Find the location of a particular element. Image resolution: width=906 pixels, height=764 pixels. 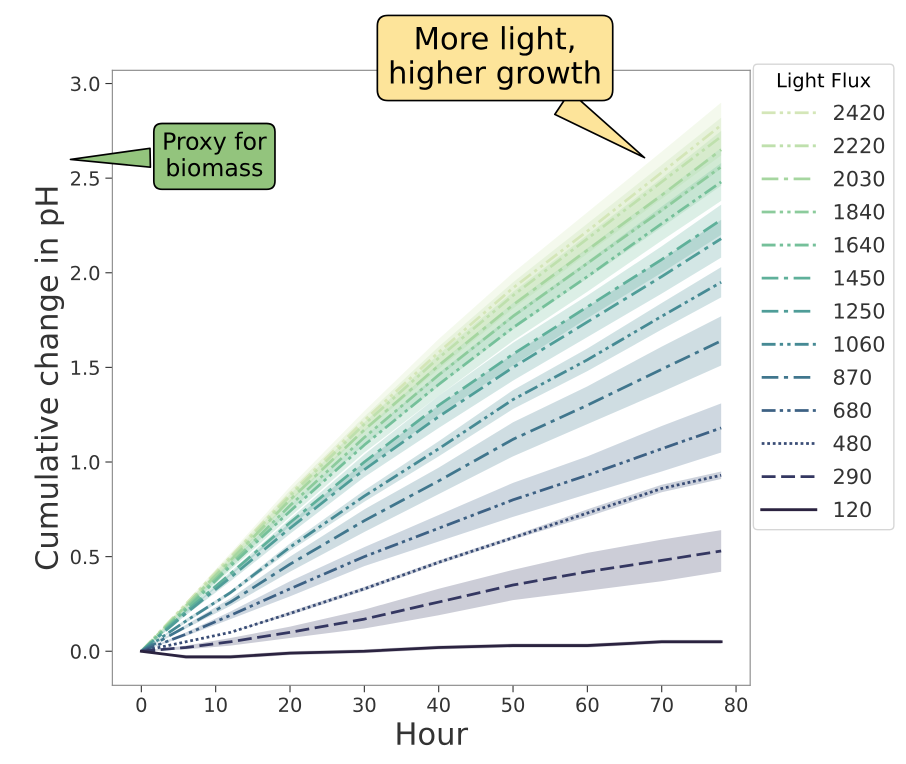

y-tick-label: 2.0 is located at coordinates (85, 273).